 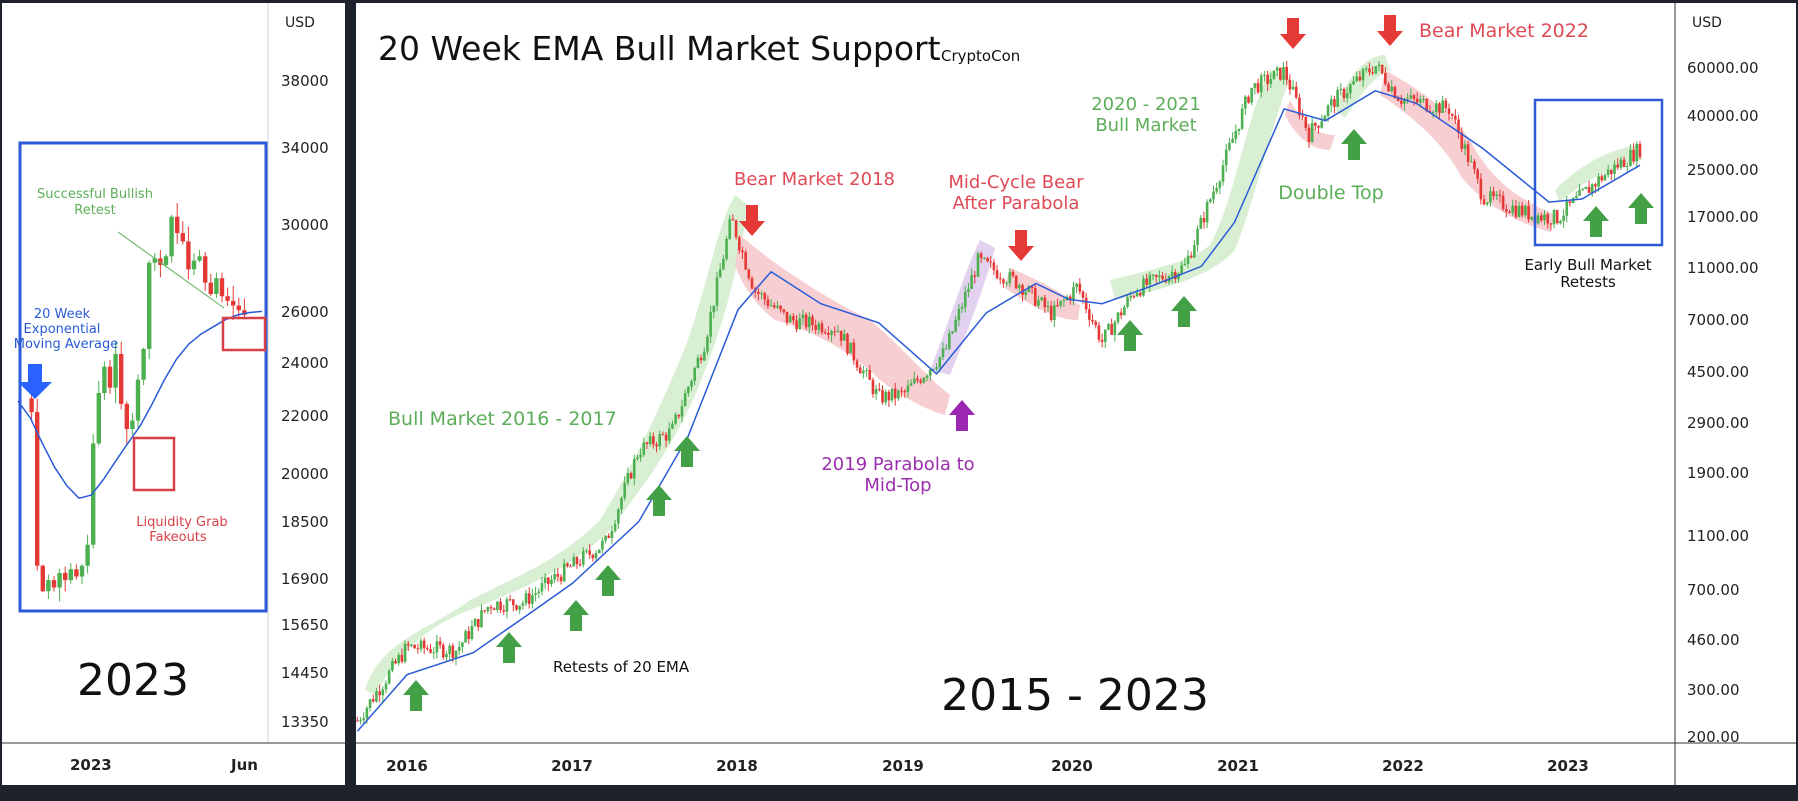 What do you see at coordinates (66, 344) in the screenshot?
I see `ann-20wk-ema: Moving Average` at bounding box center [66, 344].